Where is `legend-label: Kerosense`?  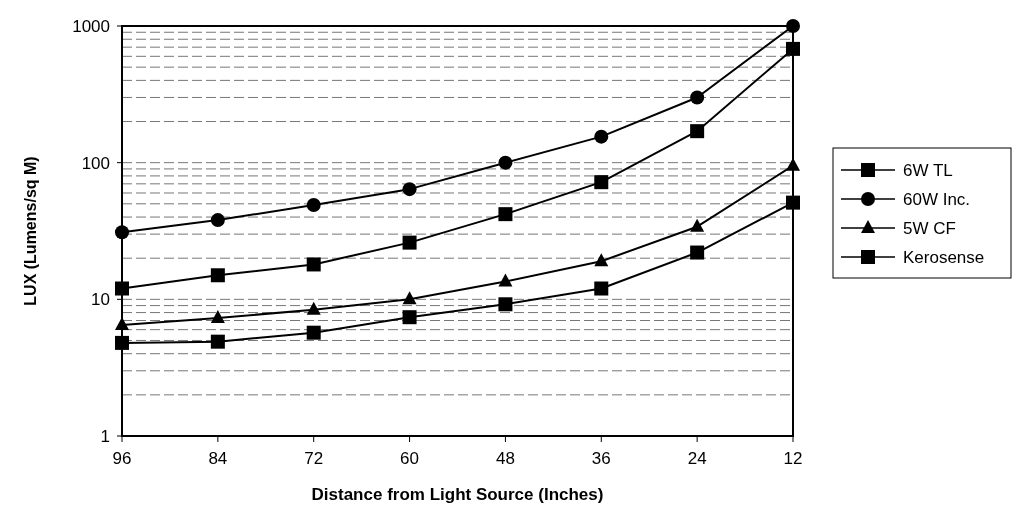
legend-label: Kerosense is located at coordinates (944, 257).